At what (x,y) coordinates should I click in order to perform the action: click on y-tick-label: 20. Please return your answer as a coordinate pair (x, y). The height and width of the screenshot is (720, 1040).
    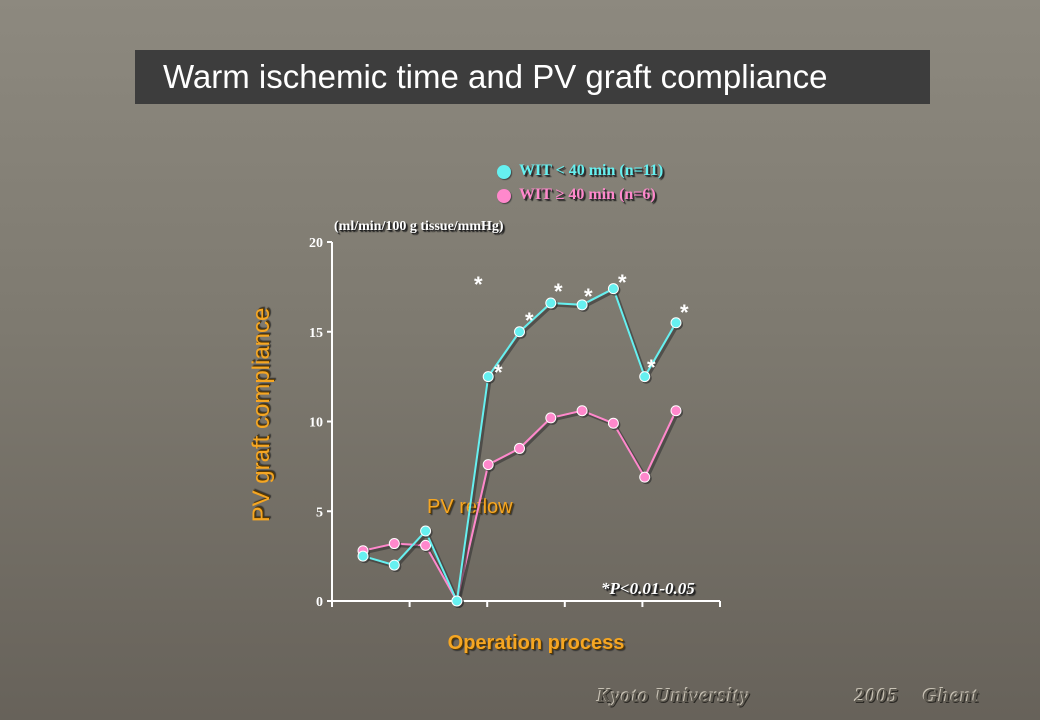
    Looking at the image, I should click on (316, 243).